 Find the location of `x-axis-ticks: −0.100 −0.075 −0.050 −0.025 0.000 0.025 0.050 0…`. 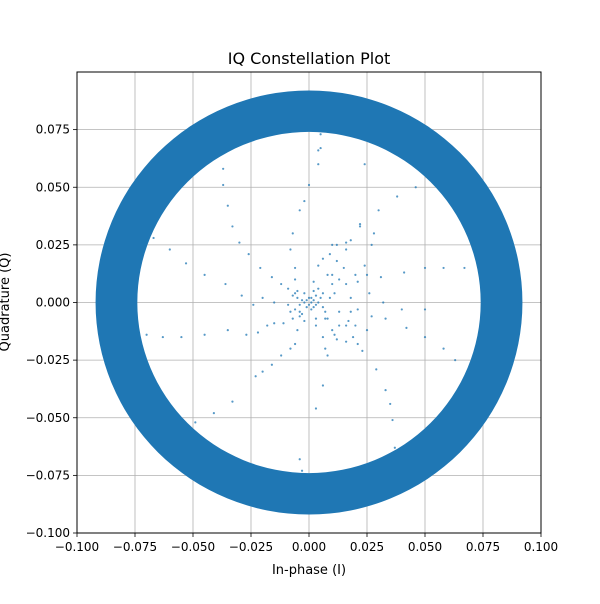

x-axis-ticks: −0.100 −0.075 −0.050 −0.025 0.000 0.025 0.050 0… is located at coordinates (306, 543).